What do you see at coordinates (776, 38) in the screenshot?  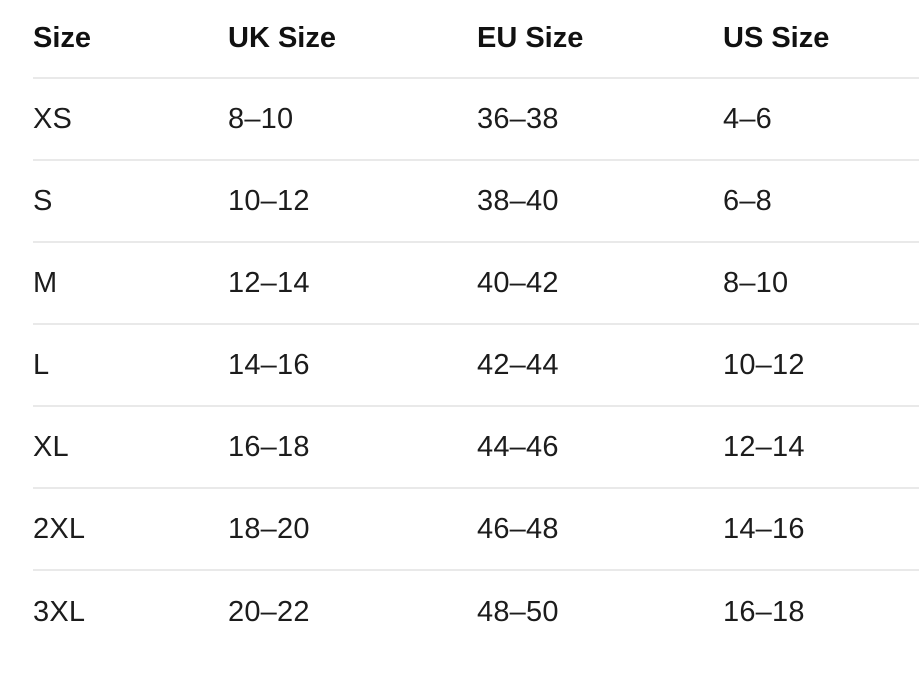 I see `column-header-us-size: US Size` at bounding box center [776, 38].